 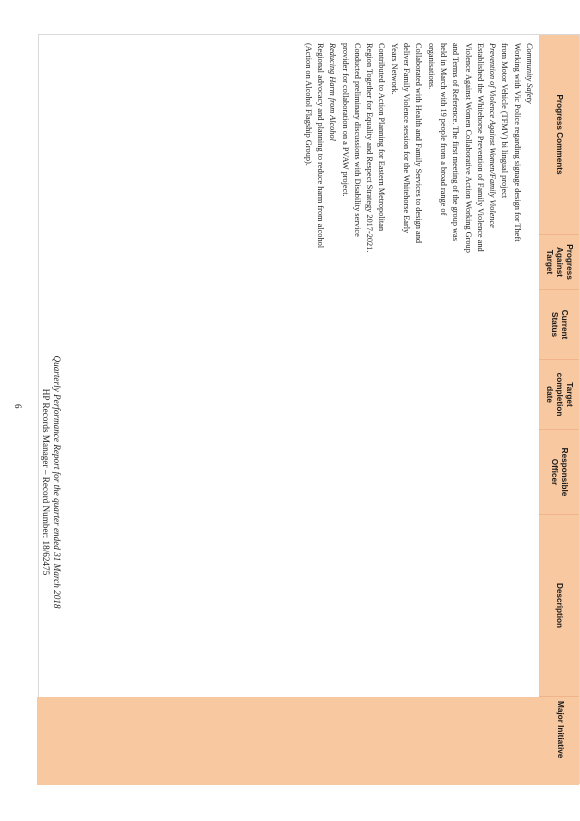 I want to click on header-label: Progress Comments, so click(x=559, y=134).